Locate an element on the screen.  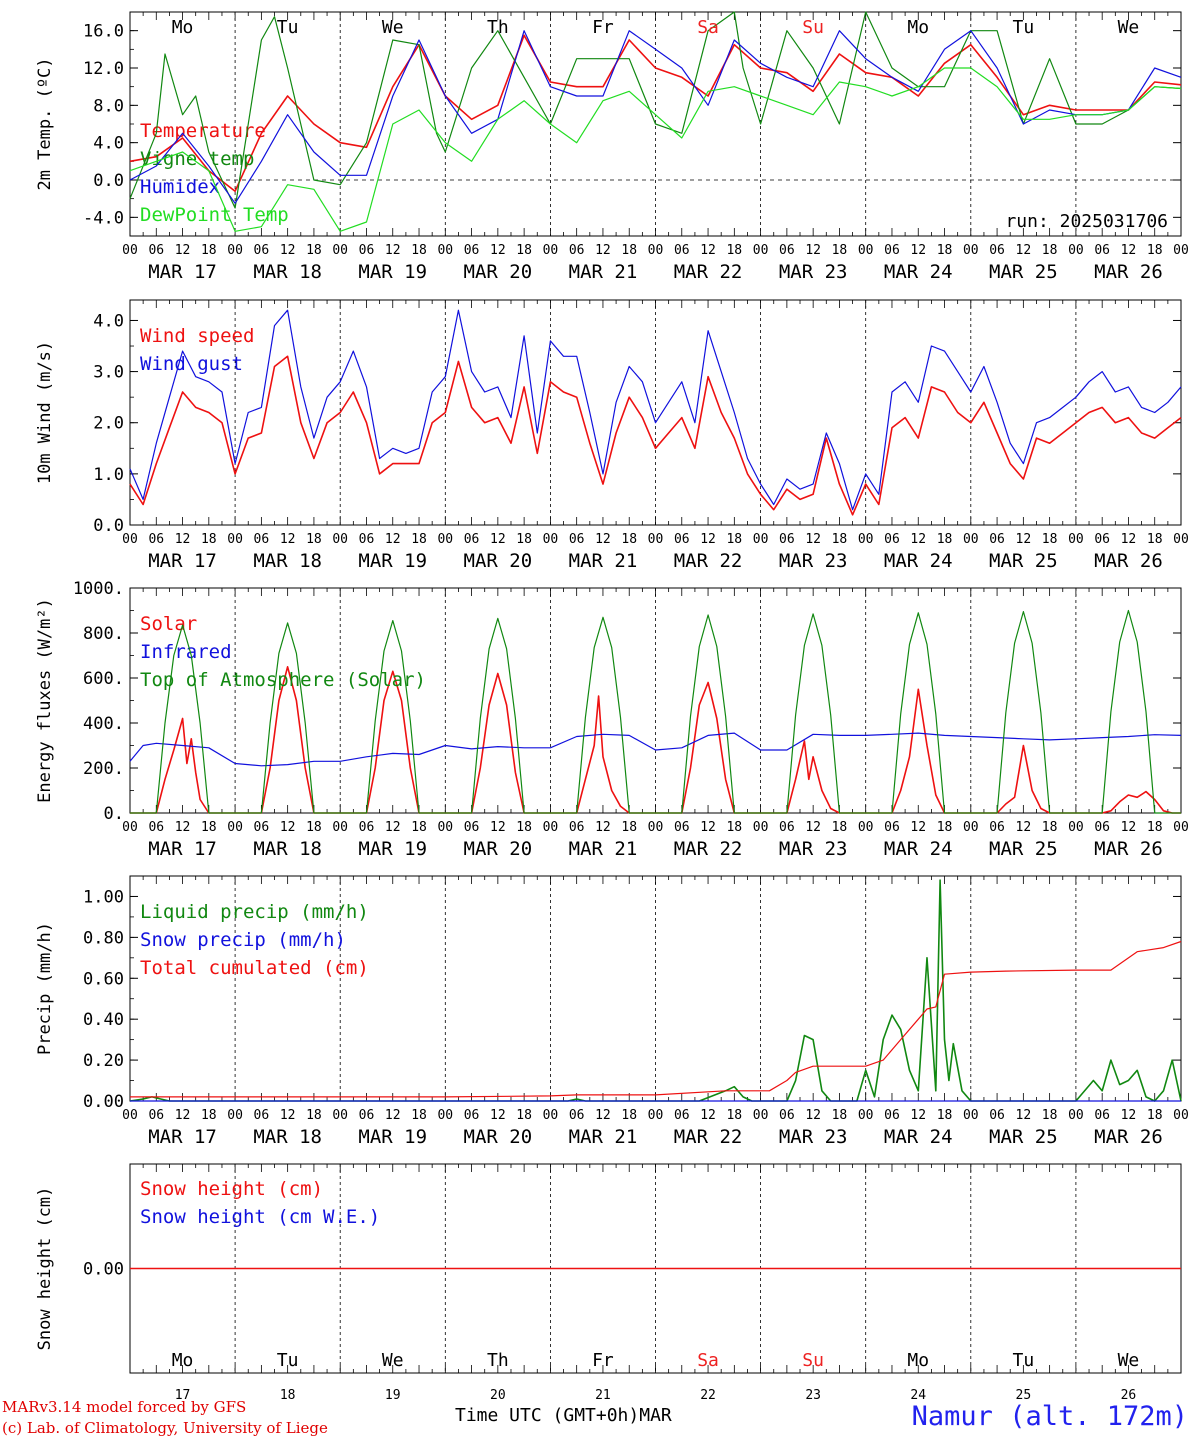
y-tick-label: 0.00 is located at coordinates (103, 1102).